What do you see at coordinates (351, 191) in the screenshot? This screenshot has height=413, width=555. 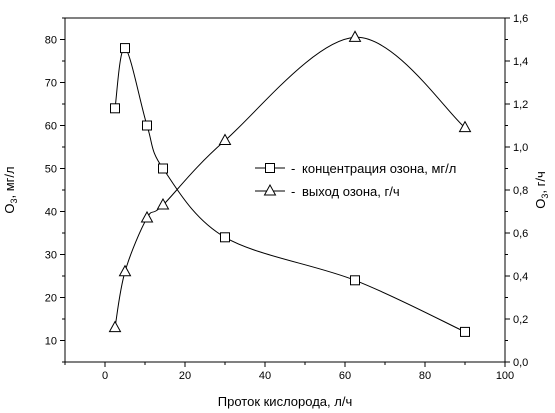 I see `legend-label-triangle: выход озона, г/ч` at bounding box center [351, 191].